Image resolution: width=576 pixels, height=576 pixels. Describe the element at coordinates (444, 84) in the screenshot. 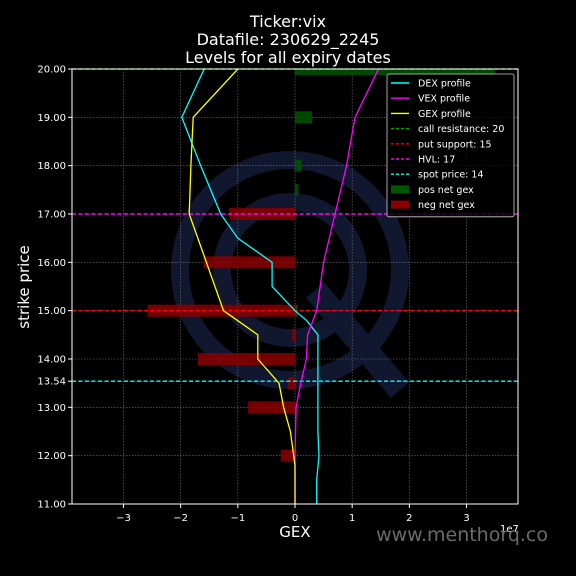

I see `legend-label: DEX profile` at that location.